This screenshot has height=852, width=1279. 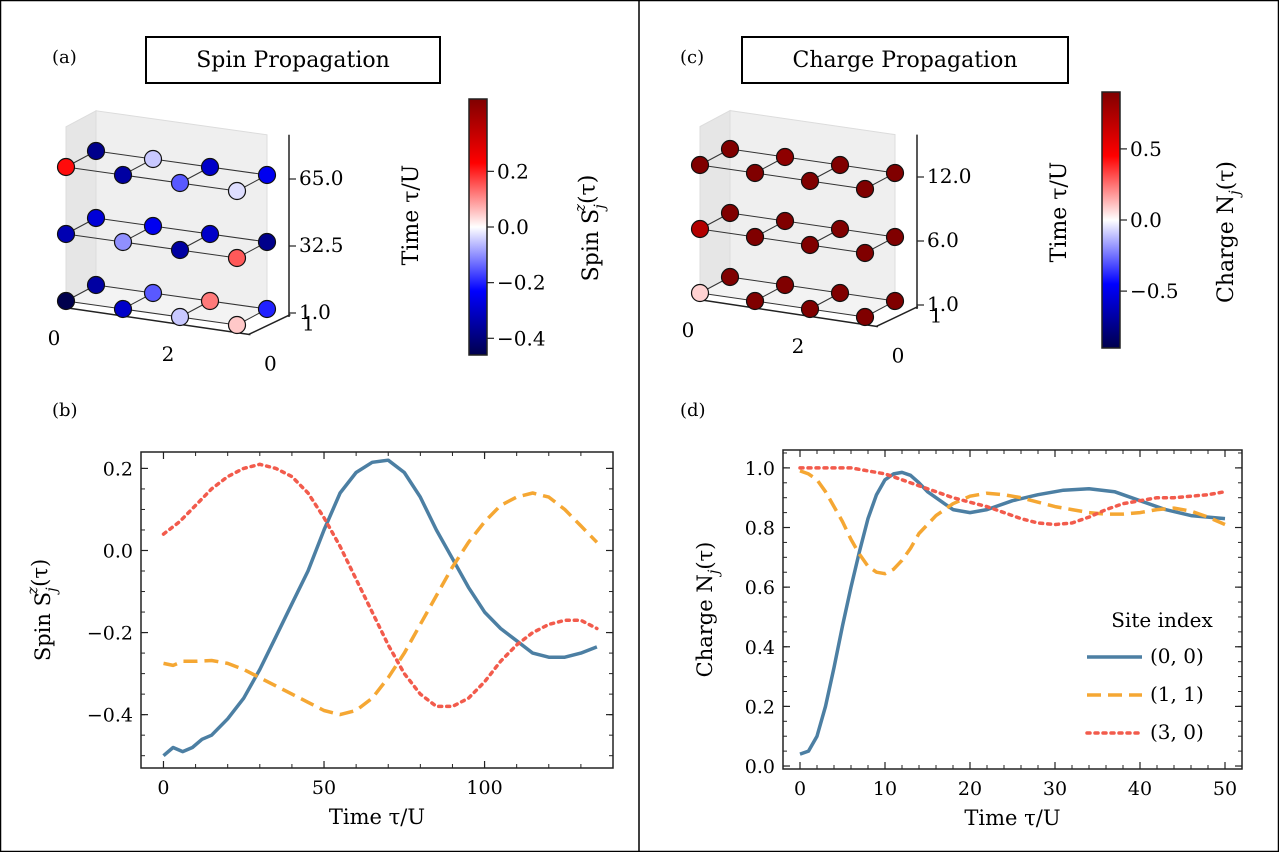 What do you see at coordinates (377, 817) in the screenshot?
I see `x-axis-label: Time τ/U` at bounding box center [377, 817].